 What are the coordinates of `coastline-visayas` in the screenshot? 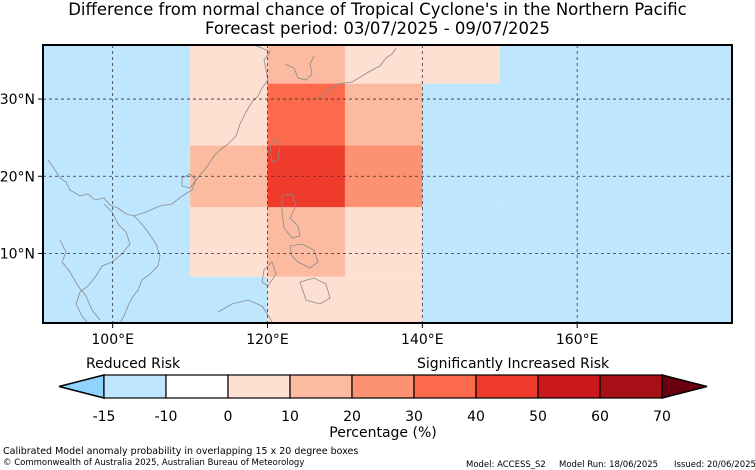 It's located at (304, 256).